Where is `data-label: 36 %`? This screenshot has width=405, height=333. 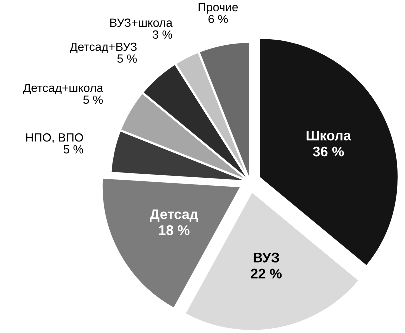
data-label: 36 % is located at coordinates (328, 151).